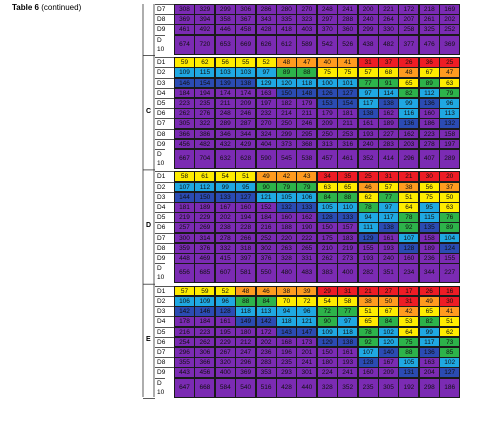  What do you see at coordinates (286, 9) in the screenshot?
I see `table-cell: 280` at bounding box center [286, 9].